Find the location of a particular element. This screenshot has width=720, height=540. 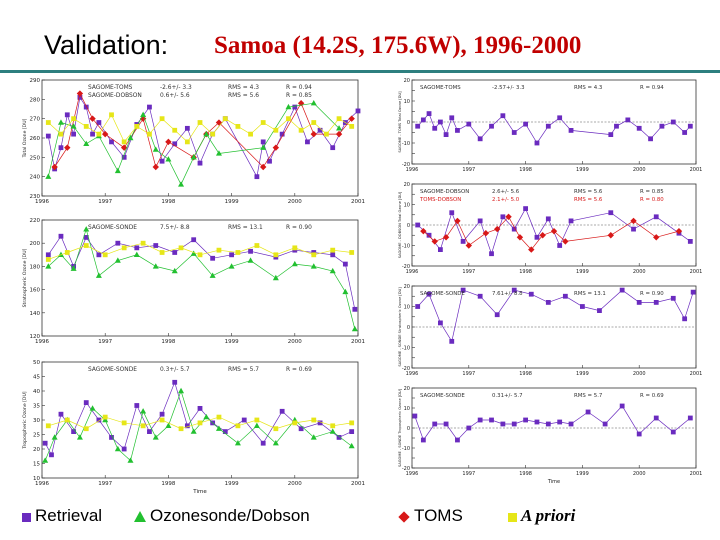

legend-apriori-swatch is located at coordinates (512, 517).